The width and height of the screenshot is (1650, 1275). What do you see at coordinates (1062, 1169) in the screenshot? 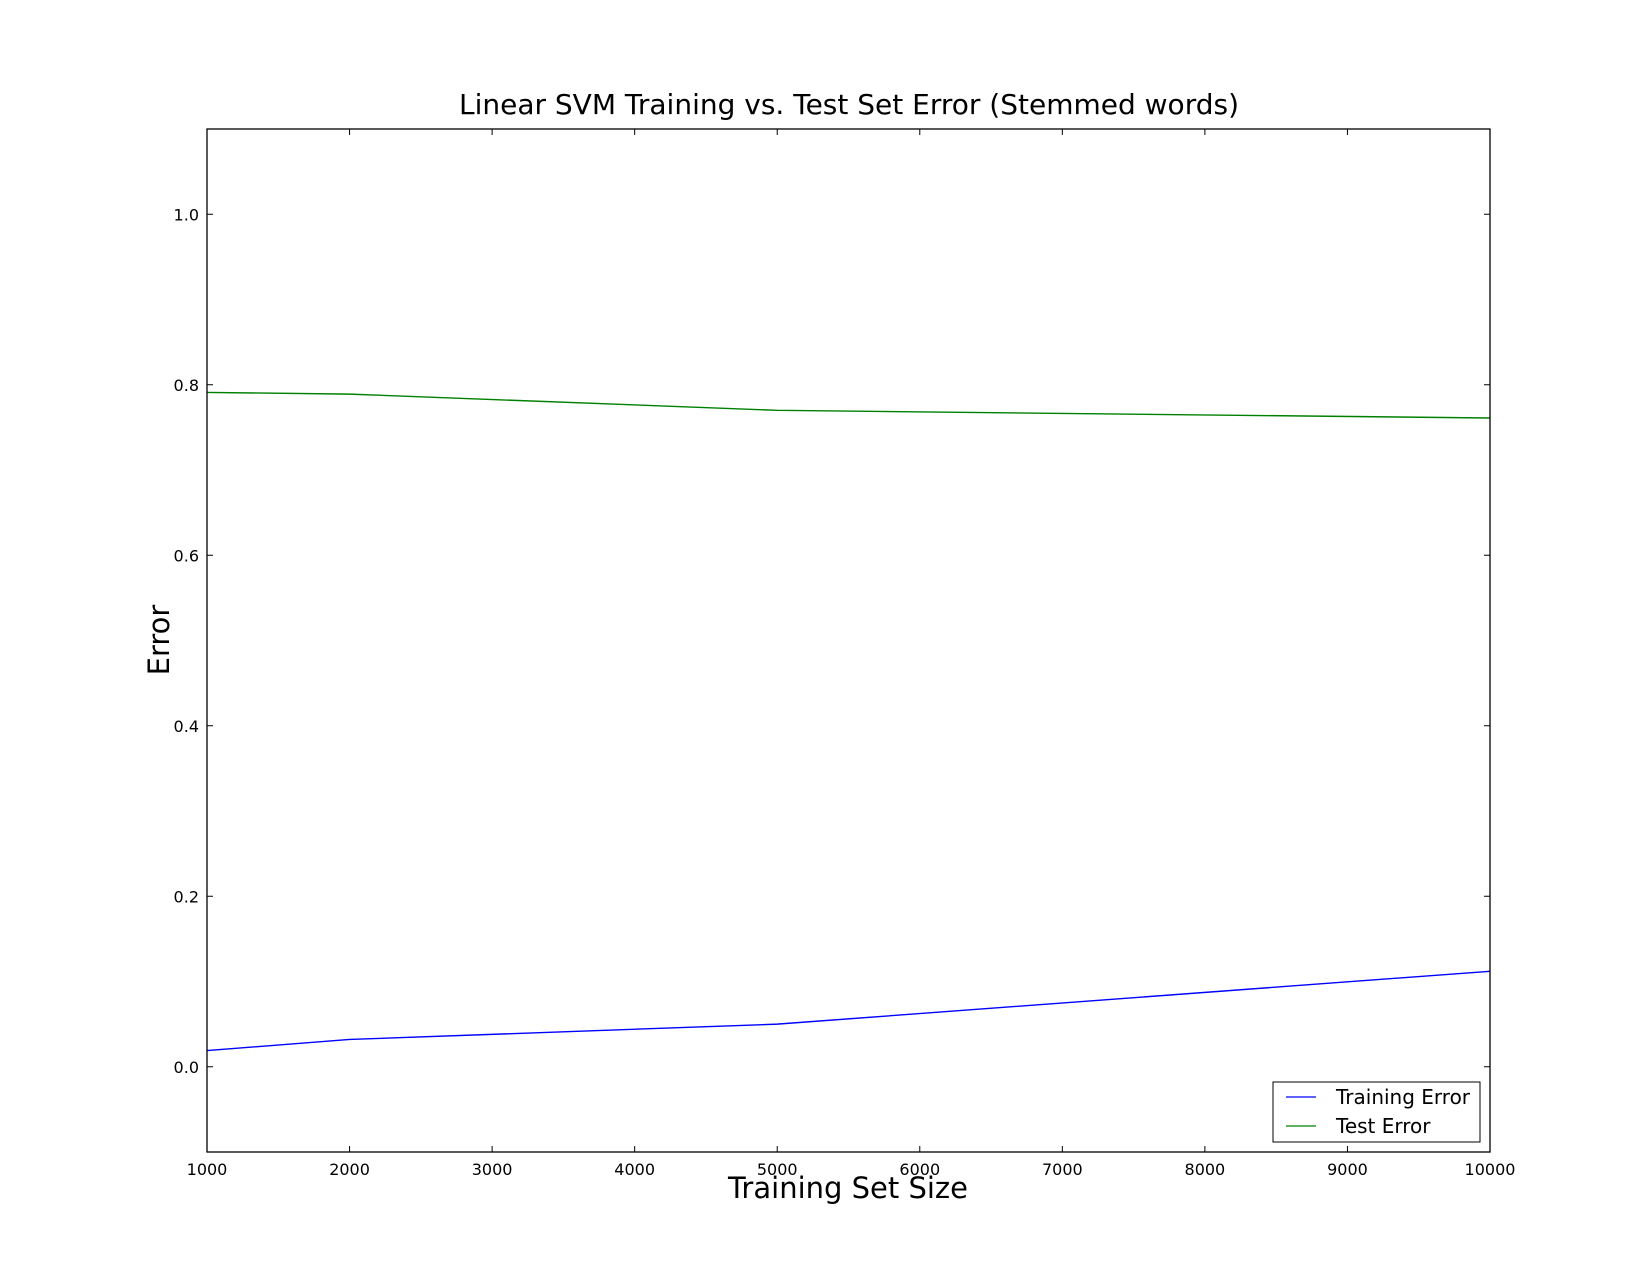
I see `x-tick-label: 7000` at bounding box center [1062, 1169].